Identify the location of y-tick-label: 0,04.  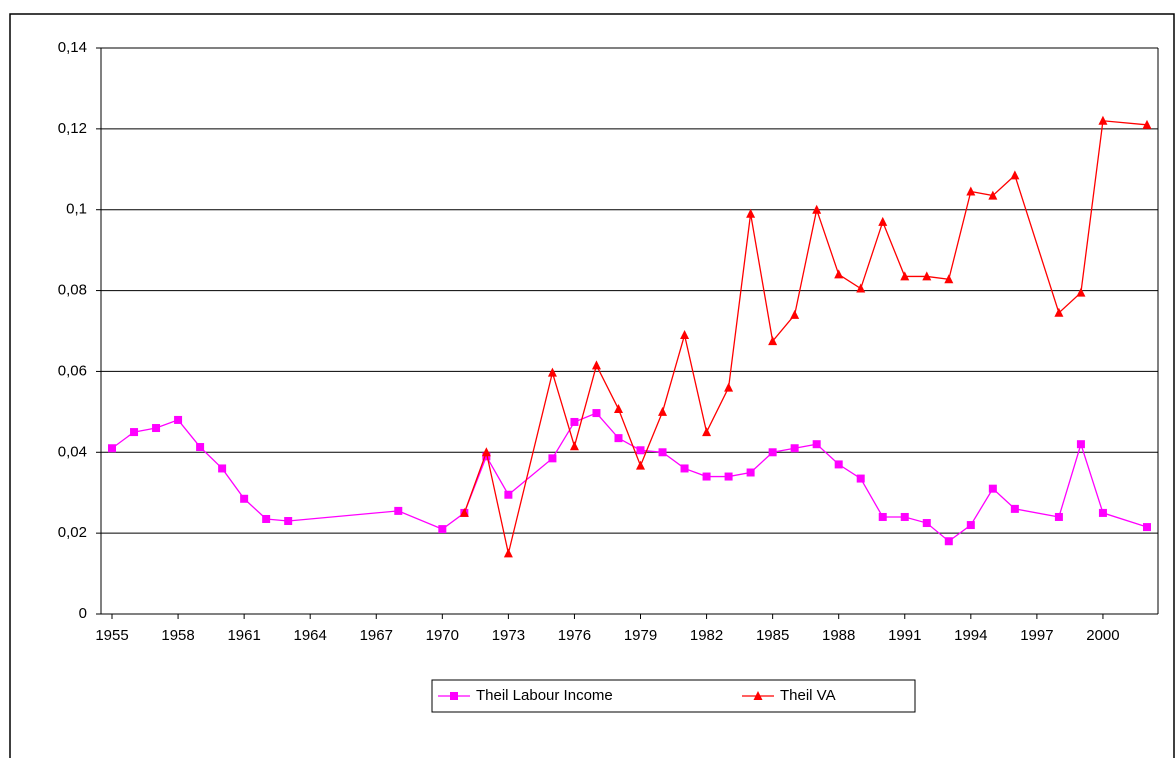
(72, 451).